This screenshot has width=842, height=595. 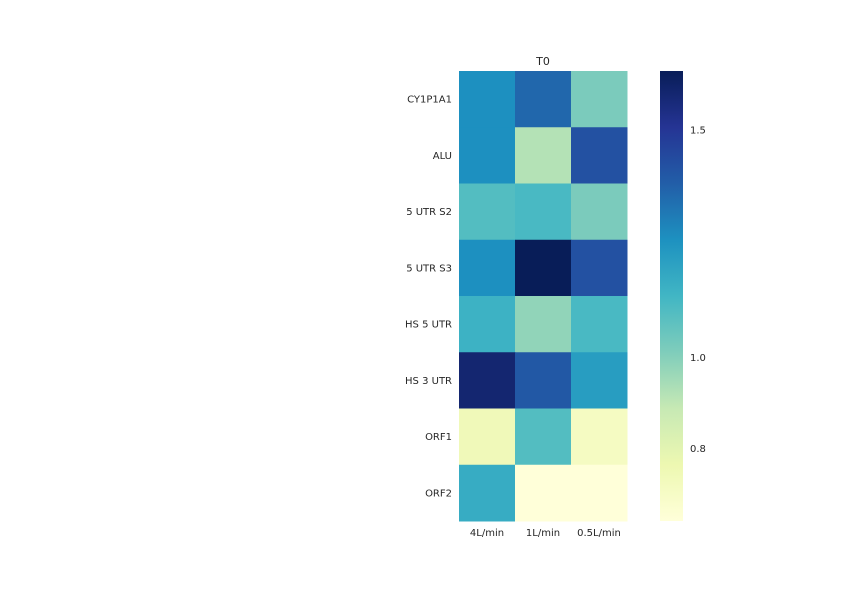 I want to click on row-label: 5 UTR S3, so click(x=429, y=268).